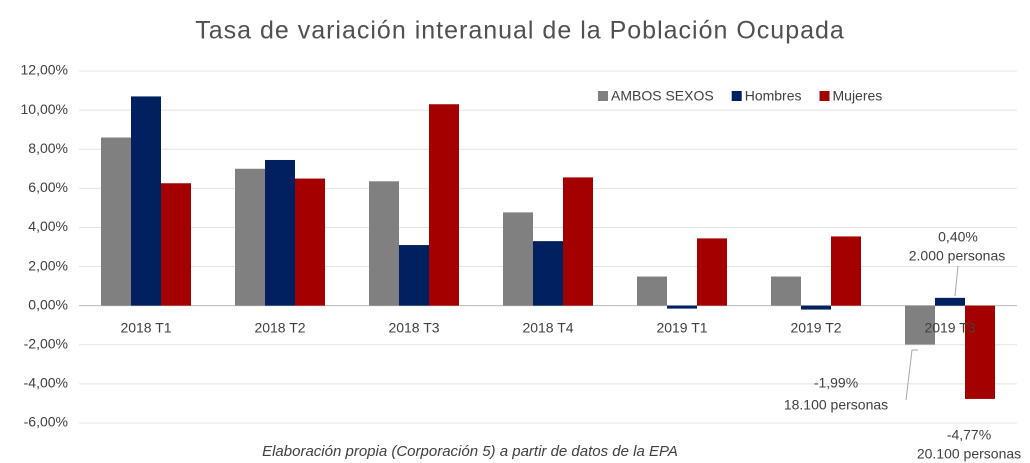 Image resolution: width=1030 pixels, height=463 pixels. What do you see at coordinates (48, 265) in the screenshot?
I see `y-tick-label: 2,00%` at bounding box center [48, 265].